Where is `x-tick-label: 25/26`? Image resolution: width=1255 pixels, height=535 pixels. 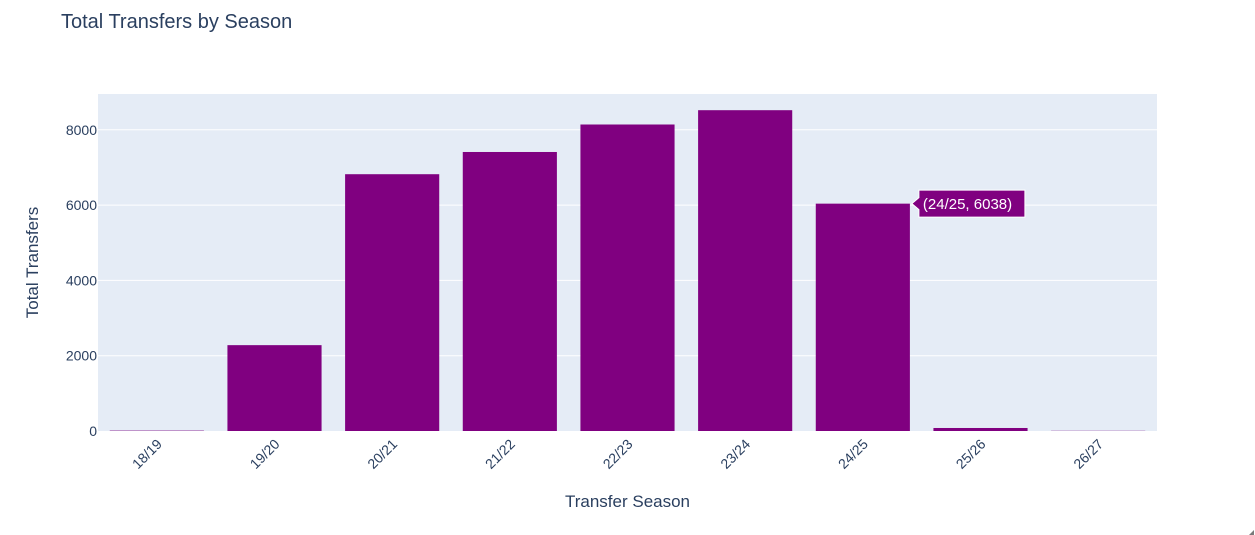
x-tick-label: 25/26 is located at coordinates (971, 454).